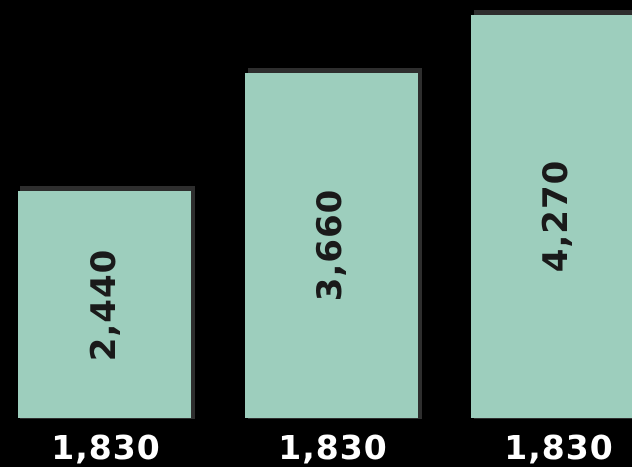 The image size is (632, 467). What do you see at coordinates (559, 447) in the screenshot?
I see `panel-3-width-label: 1,830` at bounding box center [559, 447].